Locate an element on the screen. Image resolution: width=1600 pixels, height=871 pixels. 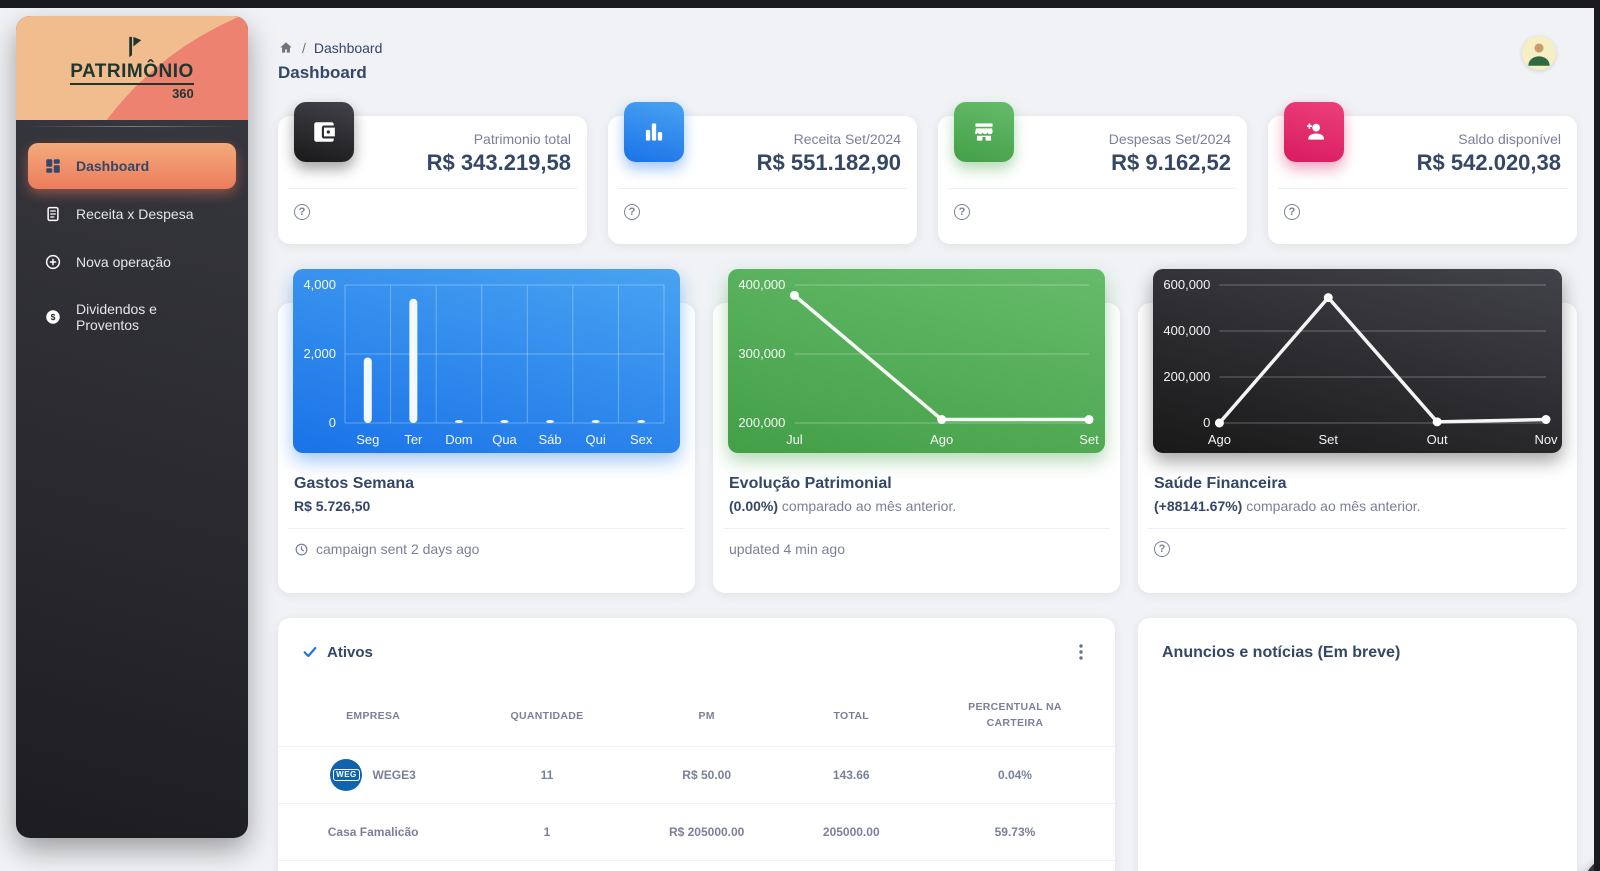
assets-card-title: Ativos is located at coordinates (337, 652).